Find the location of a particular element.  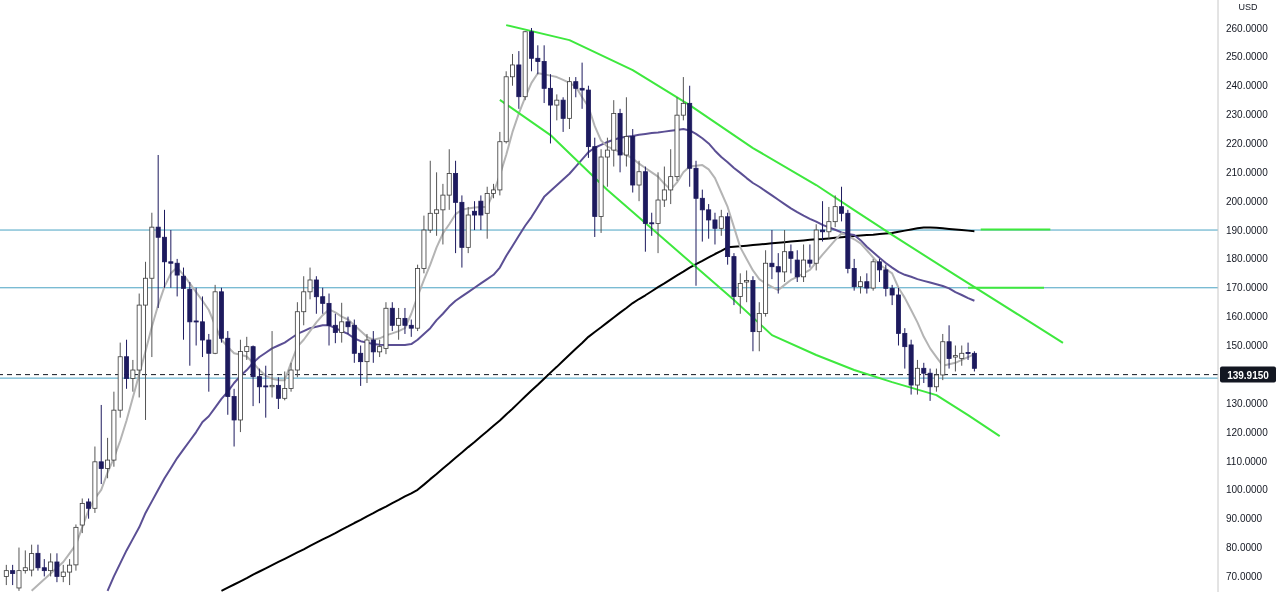

y-tick-label: 230.0000 is located at coordinates (1247, 115).